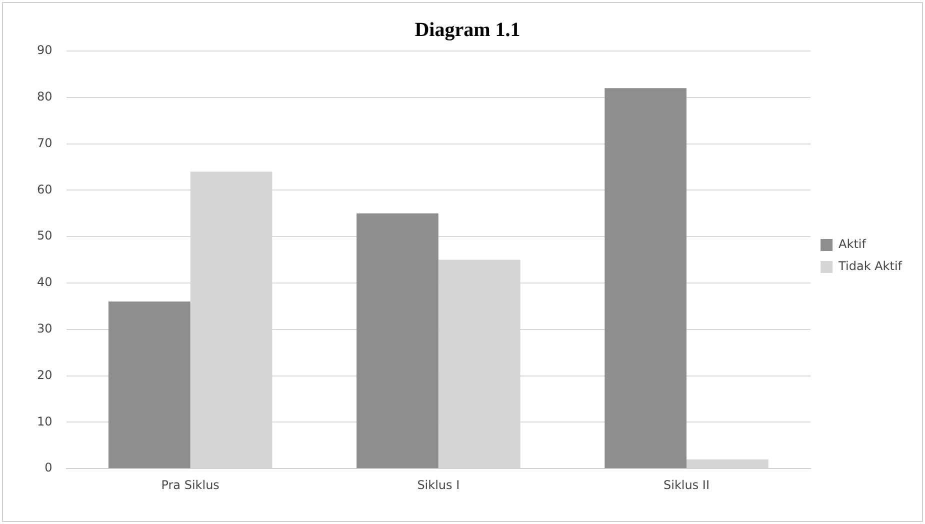 The width and height of the screenshot is (925, 524). Describe the element at coordinates (44, 329) in the screenshot. I see `y-tick-label: 30` at that location.